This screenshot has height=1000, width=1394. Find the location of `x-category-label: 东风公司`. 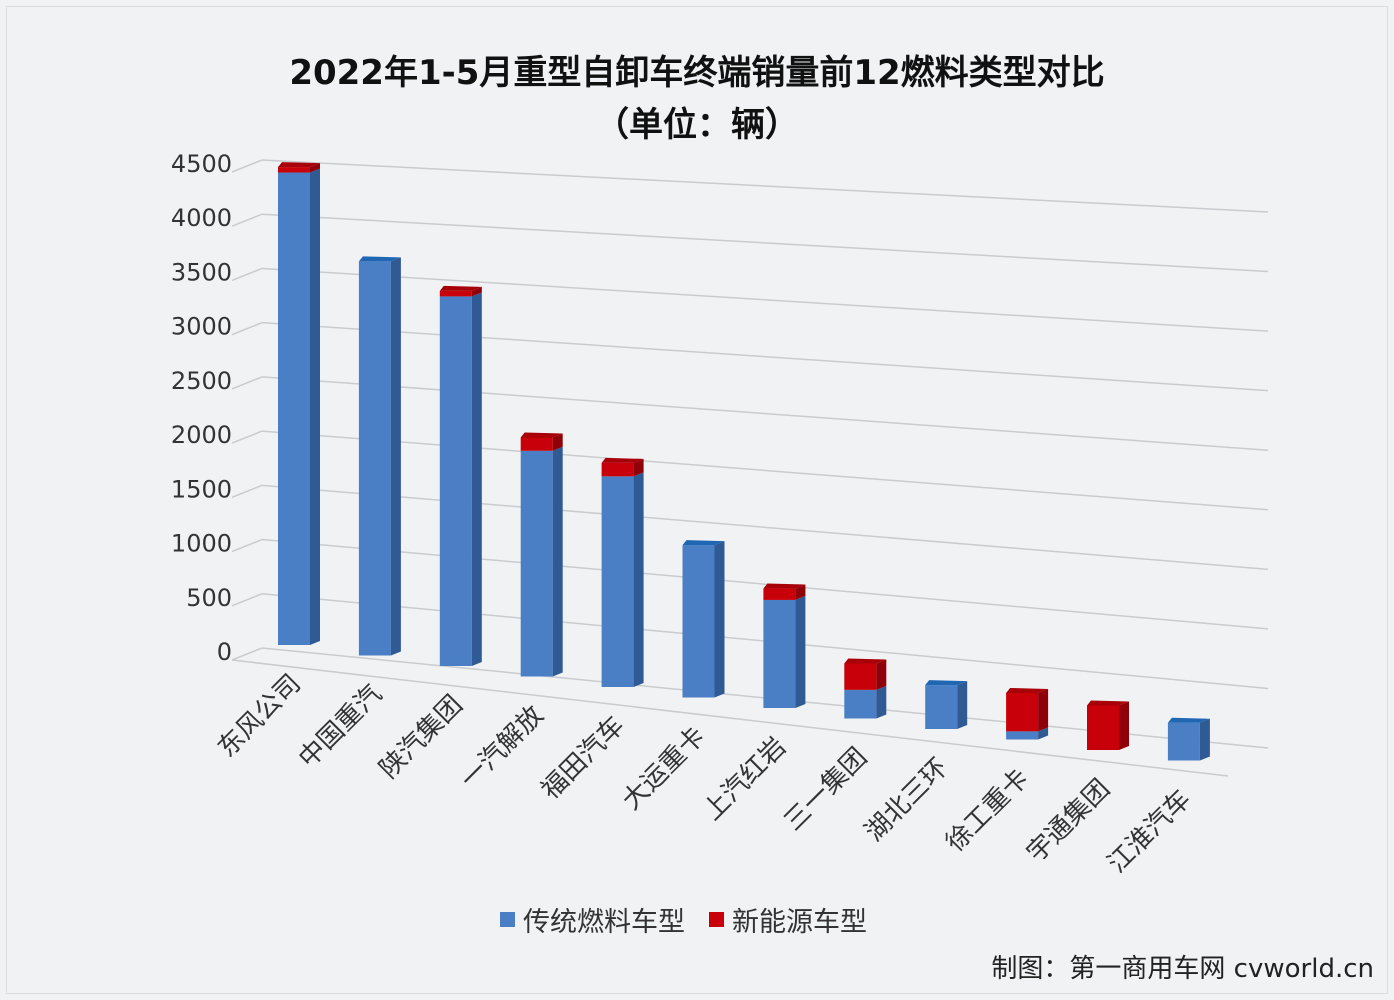

x-category-label: 东风公司 is located at coordinates (259, 716).